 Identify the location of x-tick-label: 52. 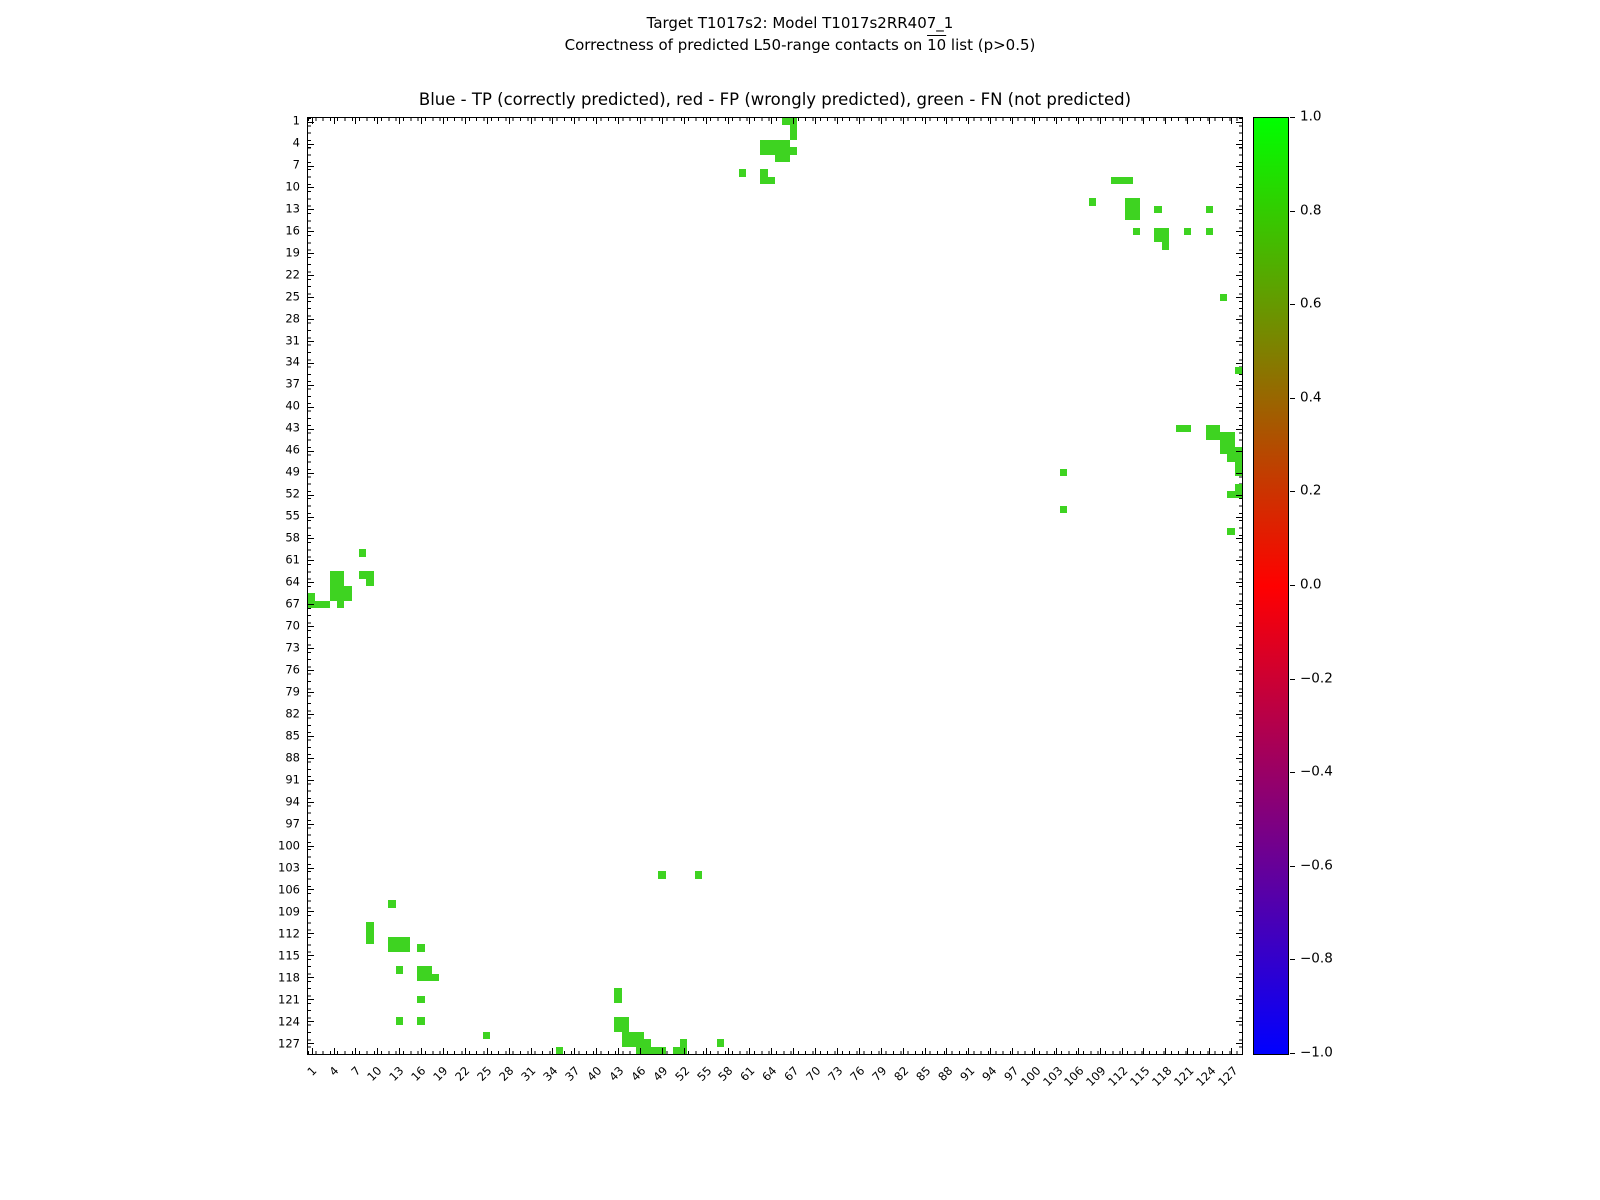
(682, 1073).